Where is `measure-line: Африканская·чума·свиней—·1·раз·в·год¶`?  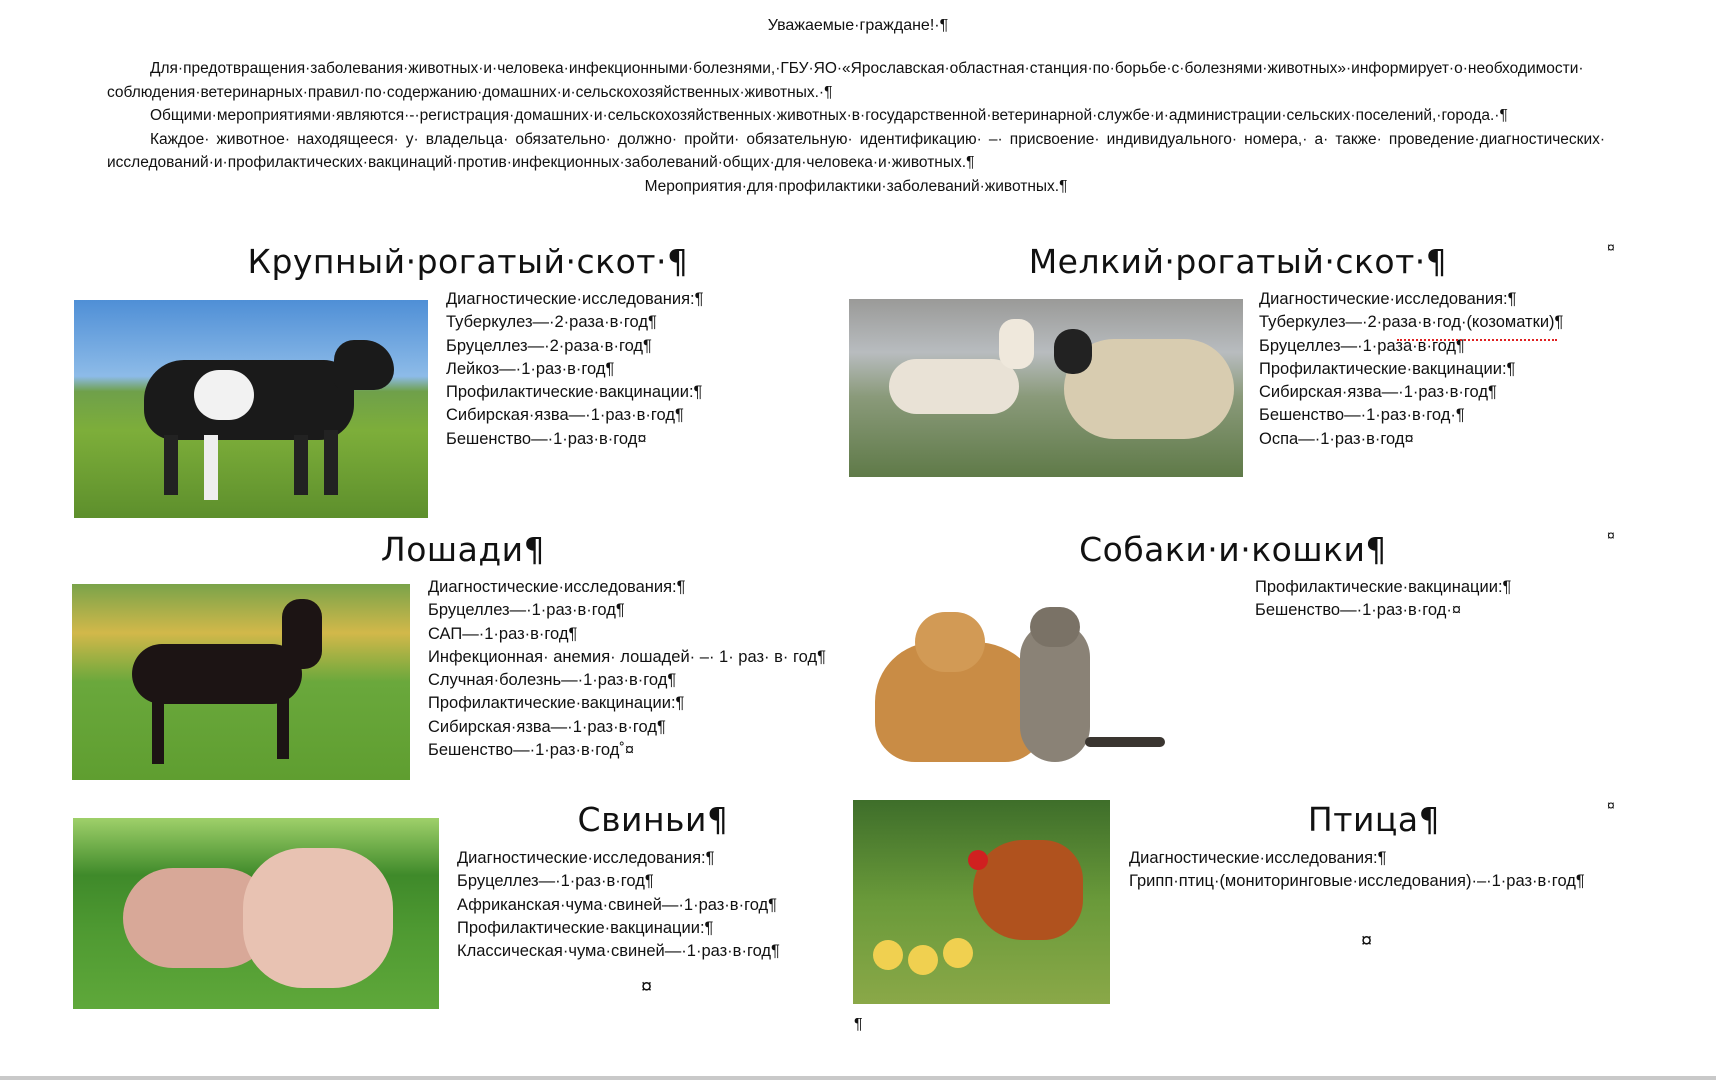 measure-line: Африканская·чума·свиней—·1·раз·в·год¶ is located at coordinates (617, 904).